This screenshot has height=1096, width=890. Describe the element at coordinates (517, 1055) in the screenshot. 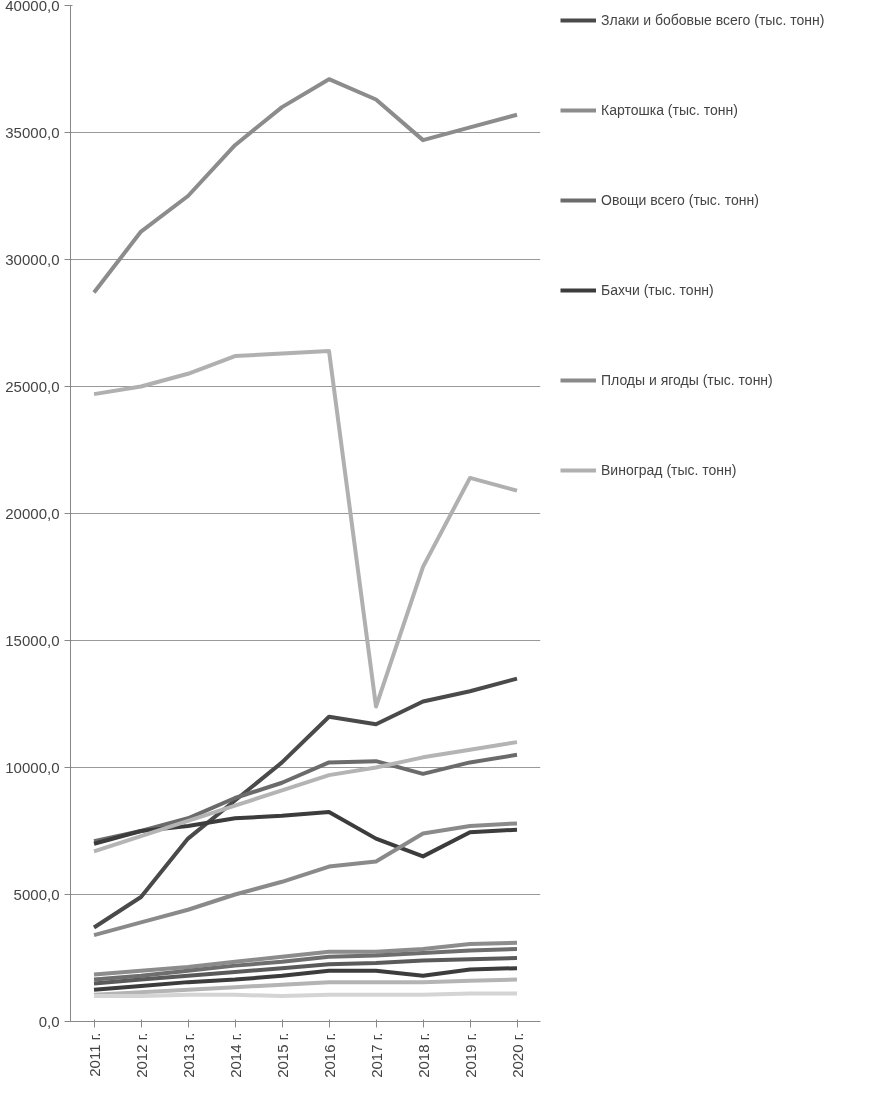

I see `x-tick-label: 2020 г.` at that location.